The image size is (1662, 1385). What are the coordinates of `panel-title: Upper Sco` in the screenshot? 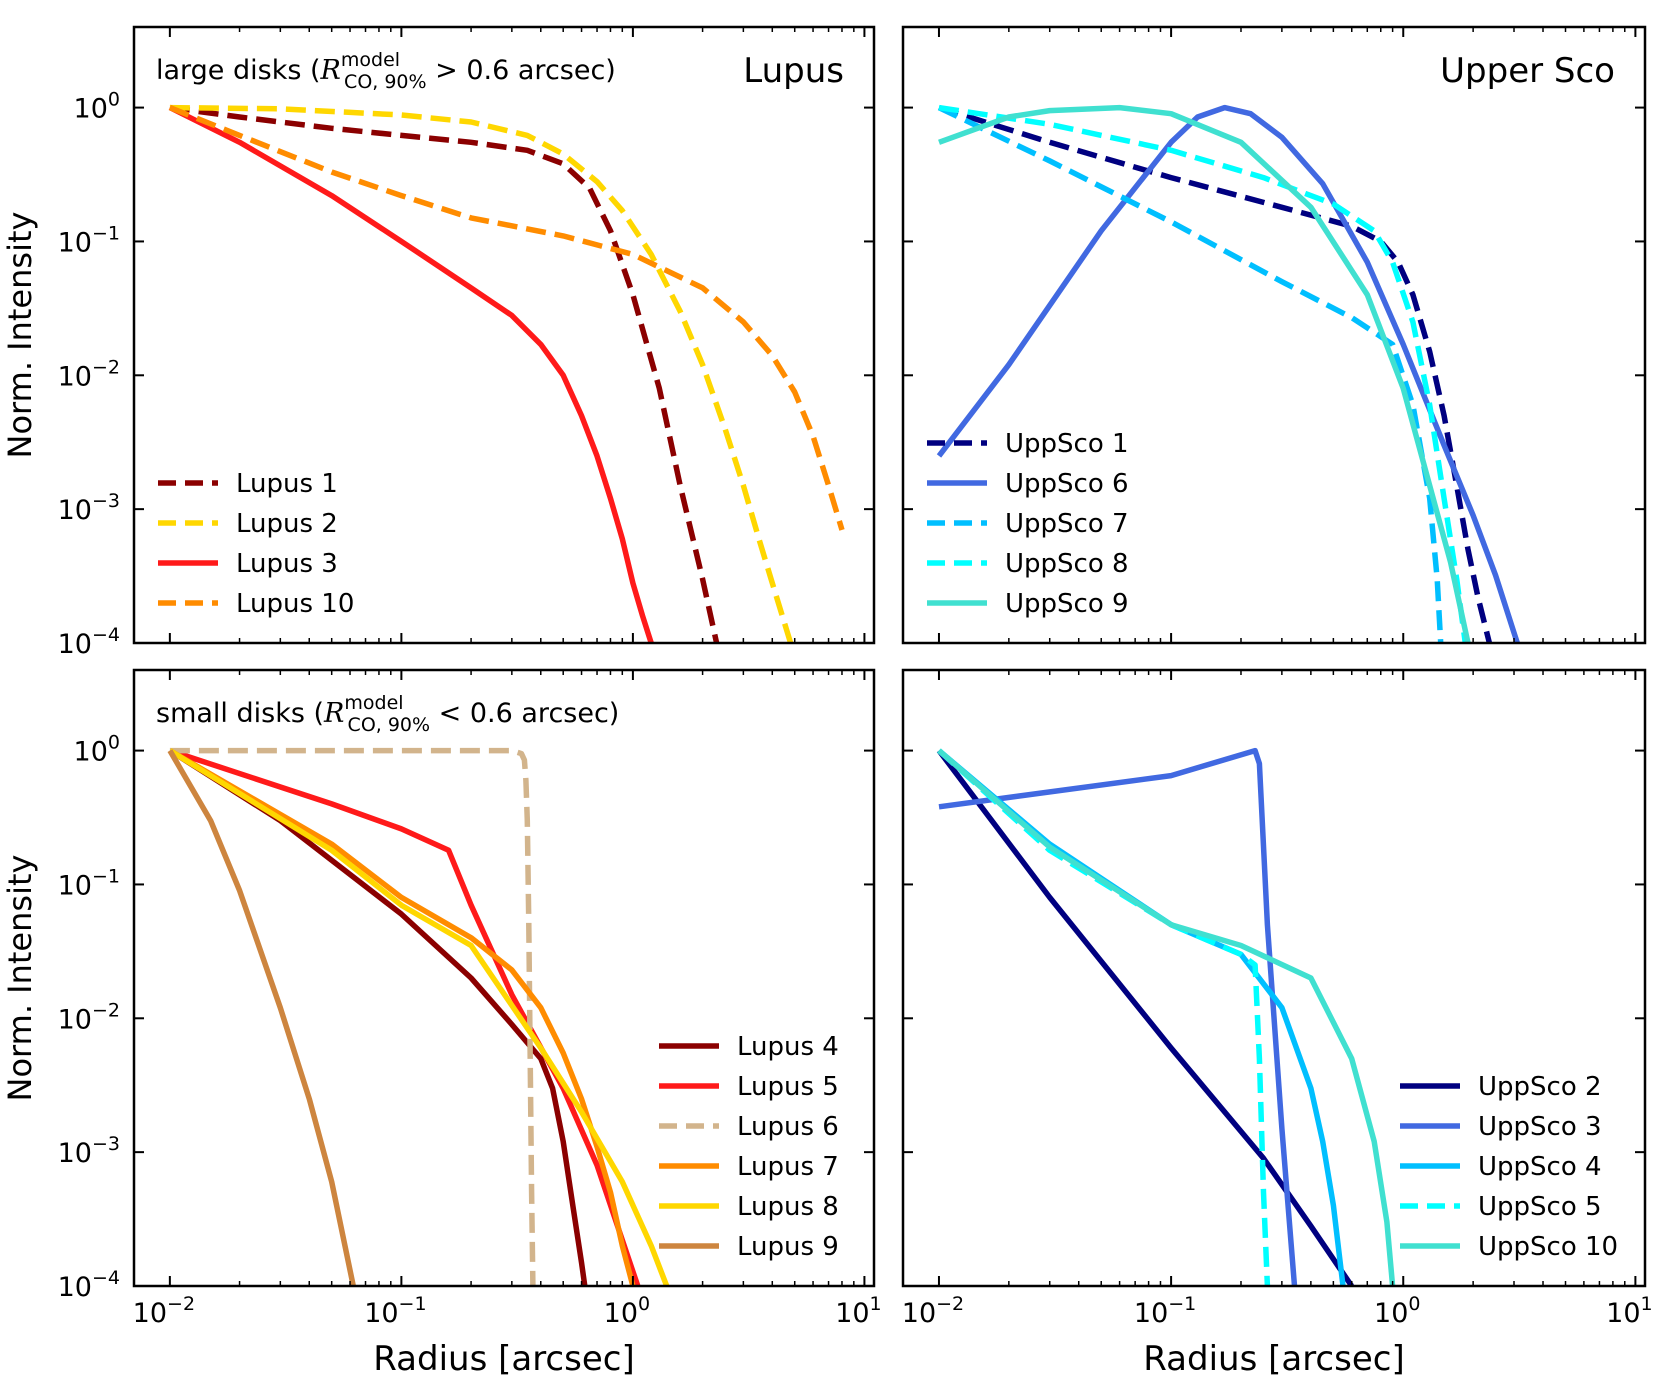 It's located at (1527, 71).